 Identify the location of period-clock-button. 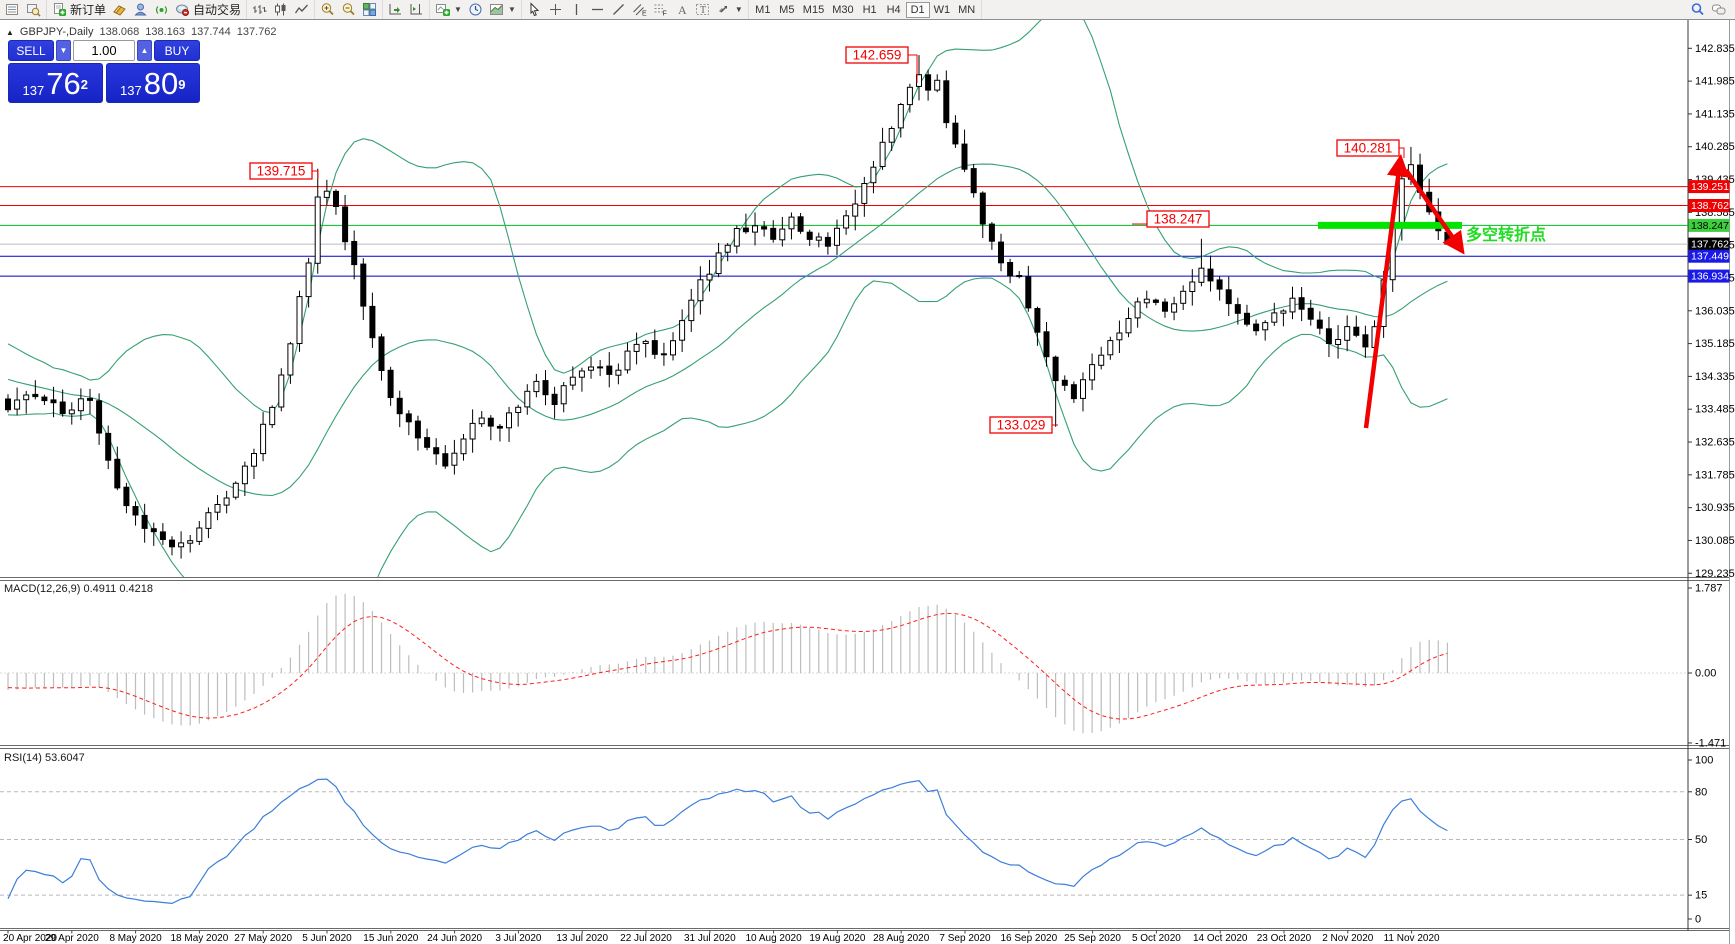
(475, 9).